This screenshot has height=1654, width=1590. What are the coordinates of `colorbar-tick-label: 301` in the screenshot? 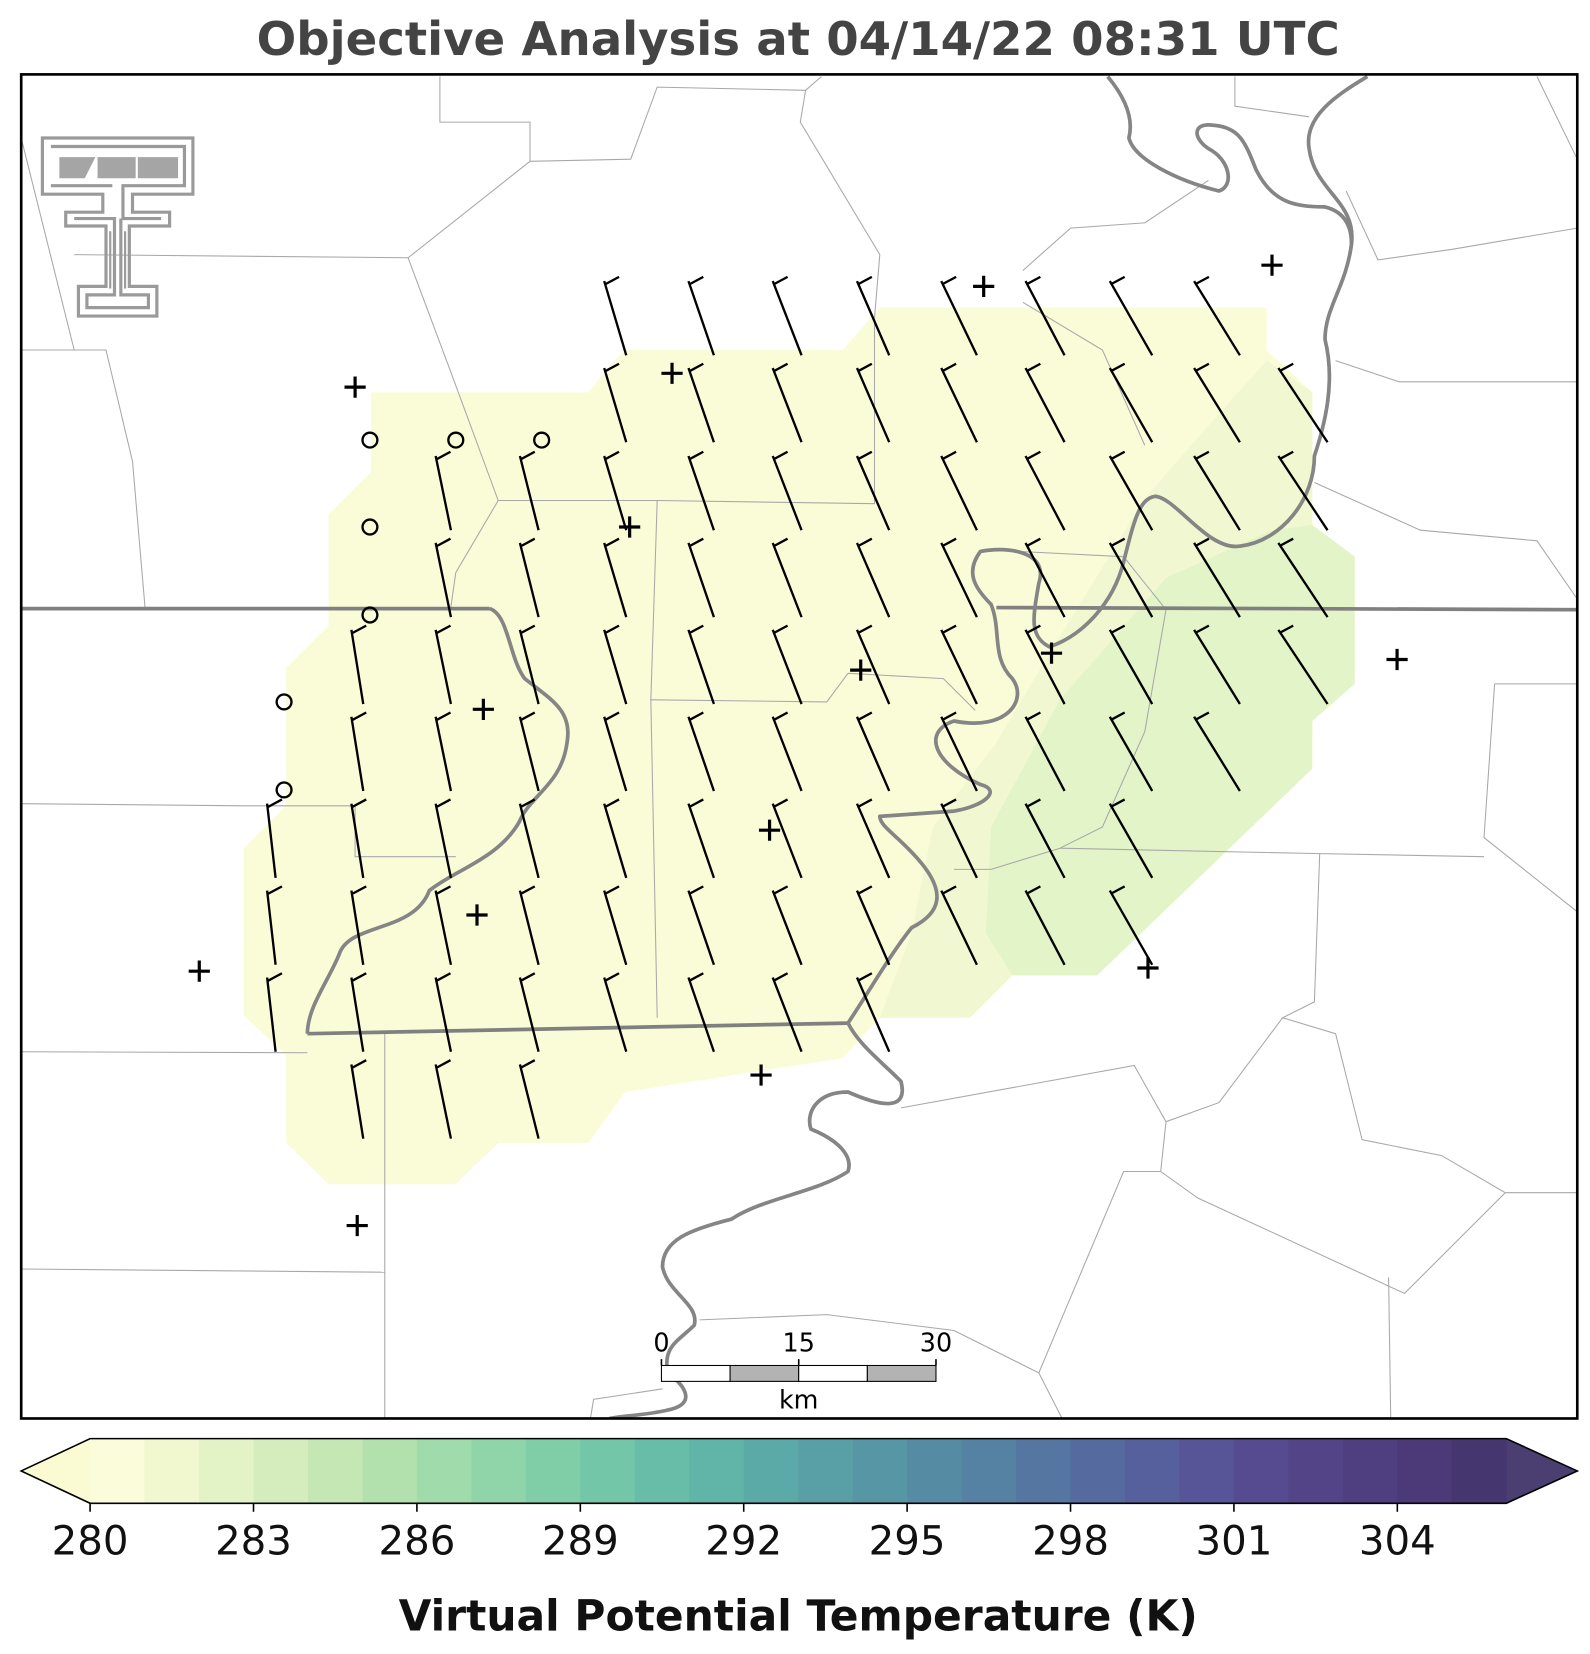 It's located at (1233, 1542).